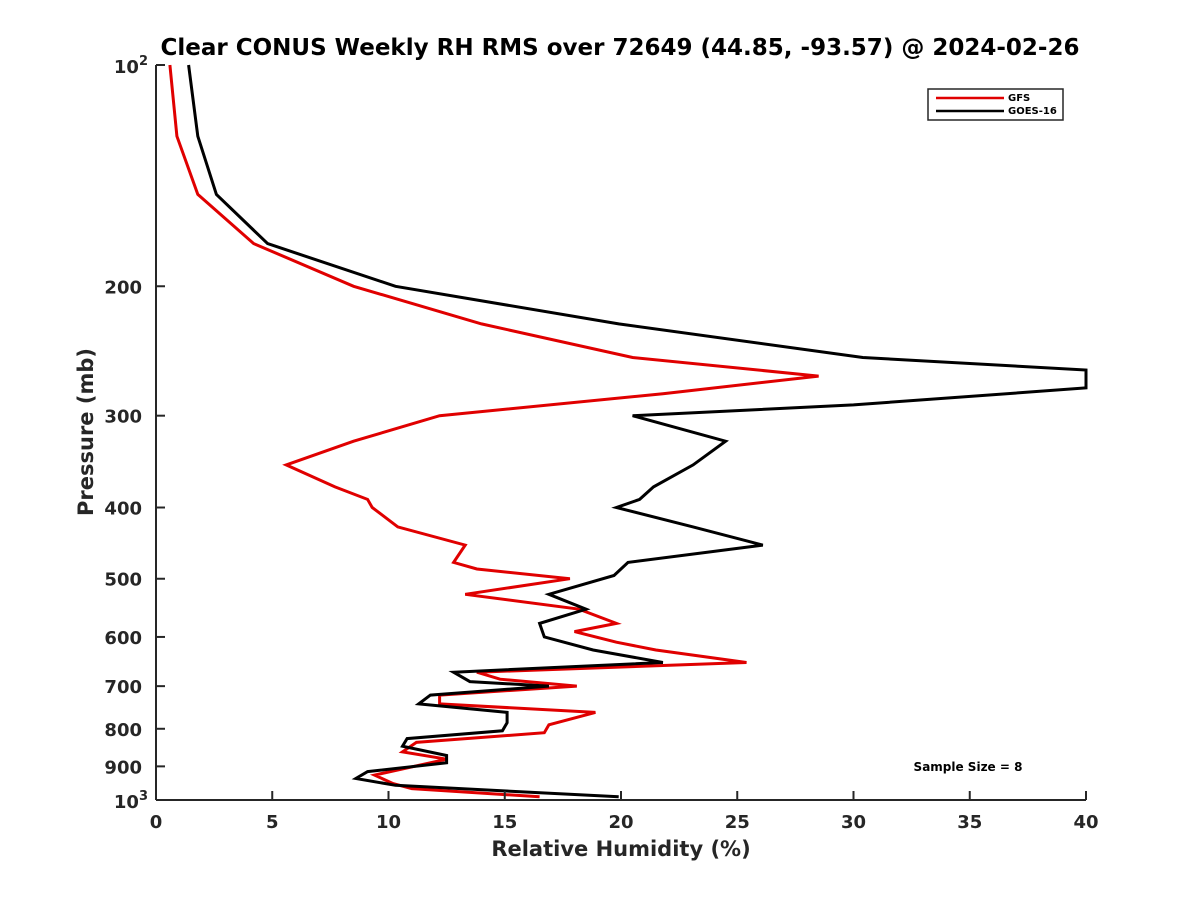 The image size is (1200, 900). I want to click on x-ticks: 0 5 10 15 20 25 30 35 40, so click(624, 812).